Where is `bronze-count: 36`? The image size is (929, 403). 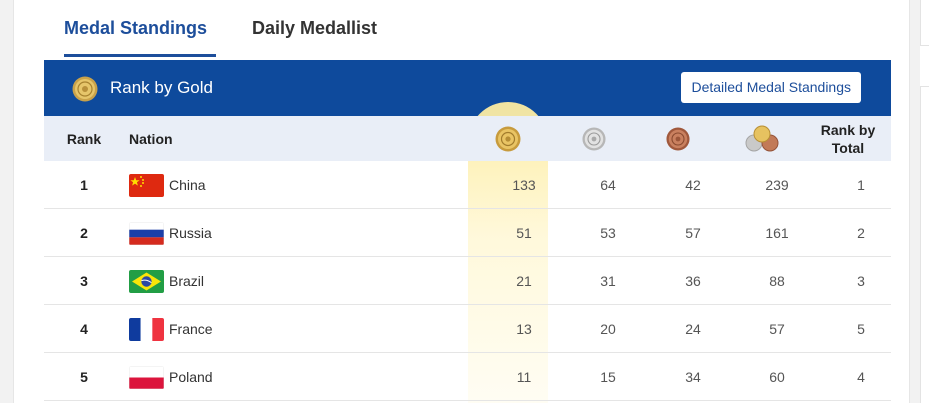 bronze-count: 36 is located at coordinates (693, 281).